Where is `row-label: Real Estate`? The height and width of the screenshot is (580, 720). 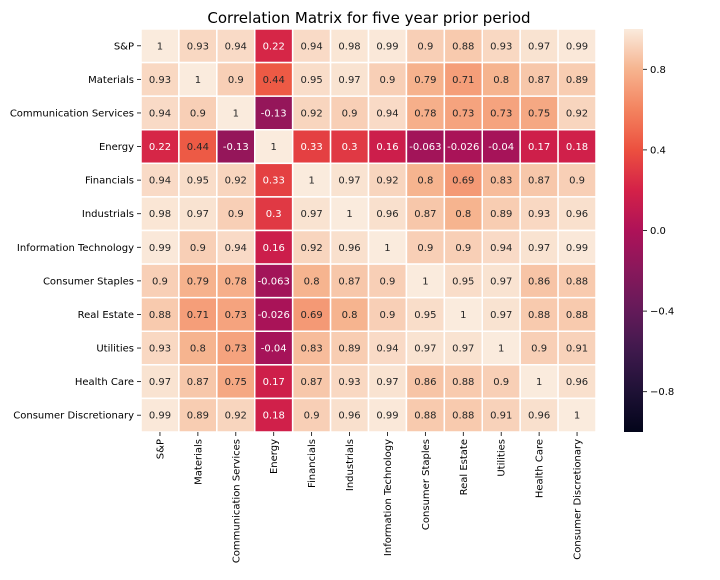 row-label: Real Estate is located at coordinates (106, 315).